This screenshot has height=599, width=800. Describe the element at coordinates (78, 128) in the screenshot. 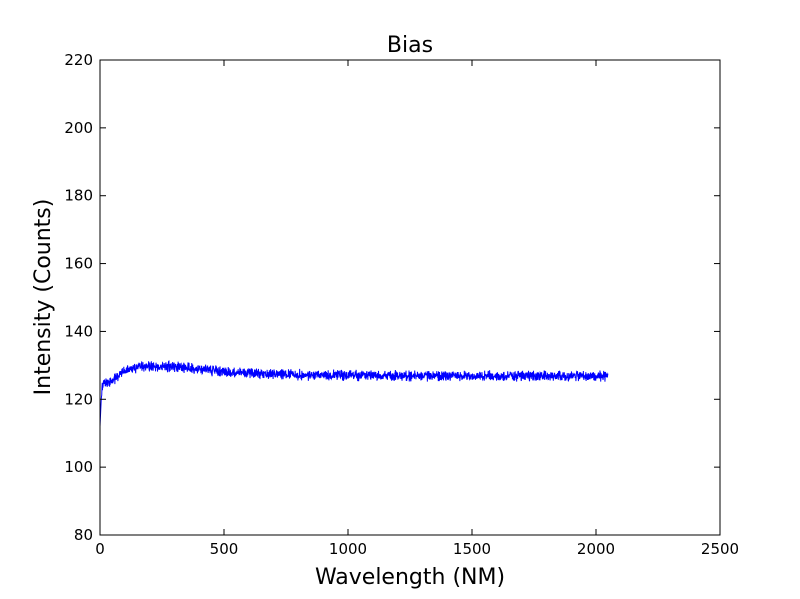

I see `y-tick-label: 200` at that location.